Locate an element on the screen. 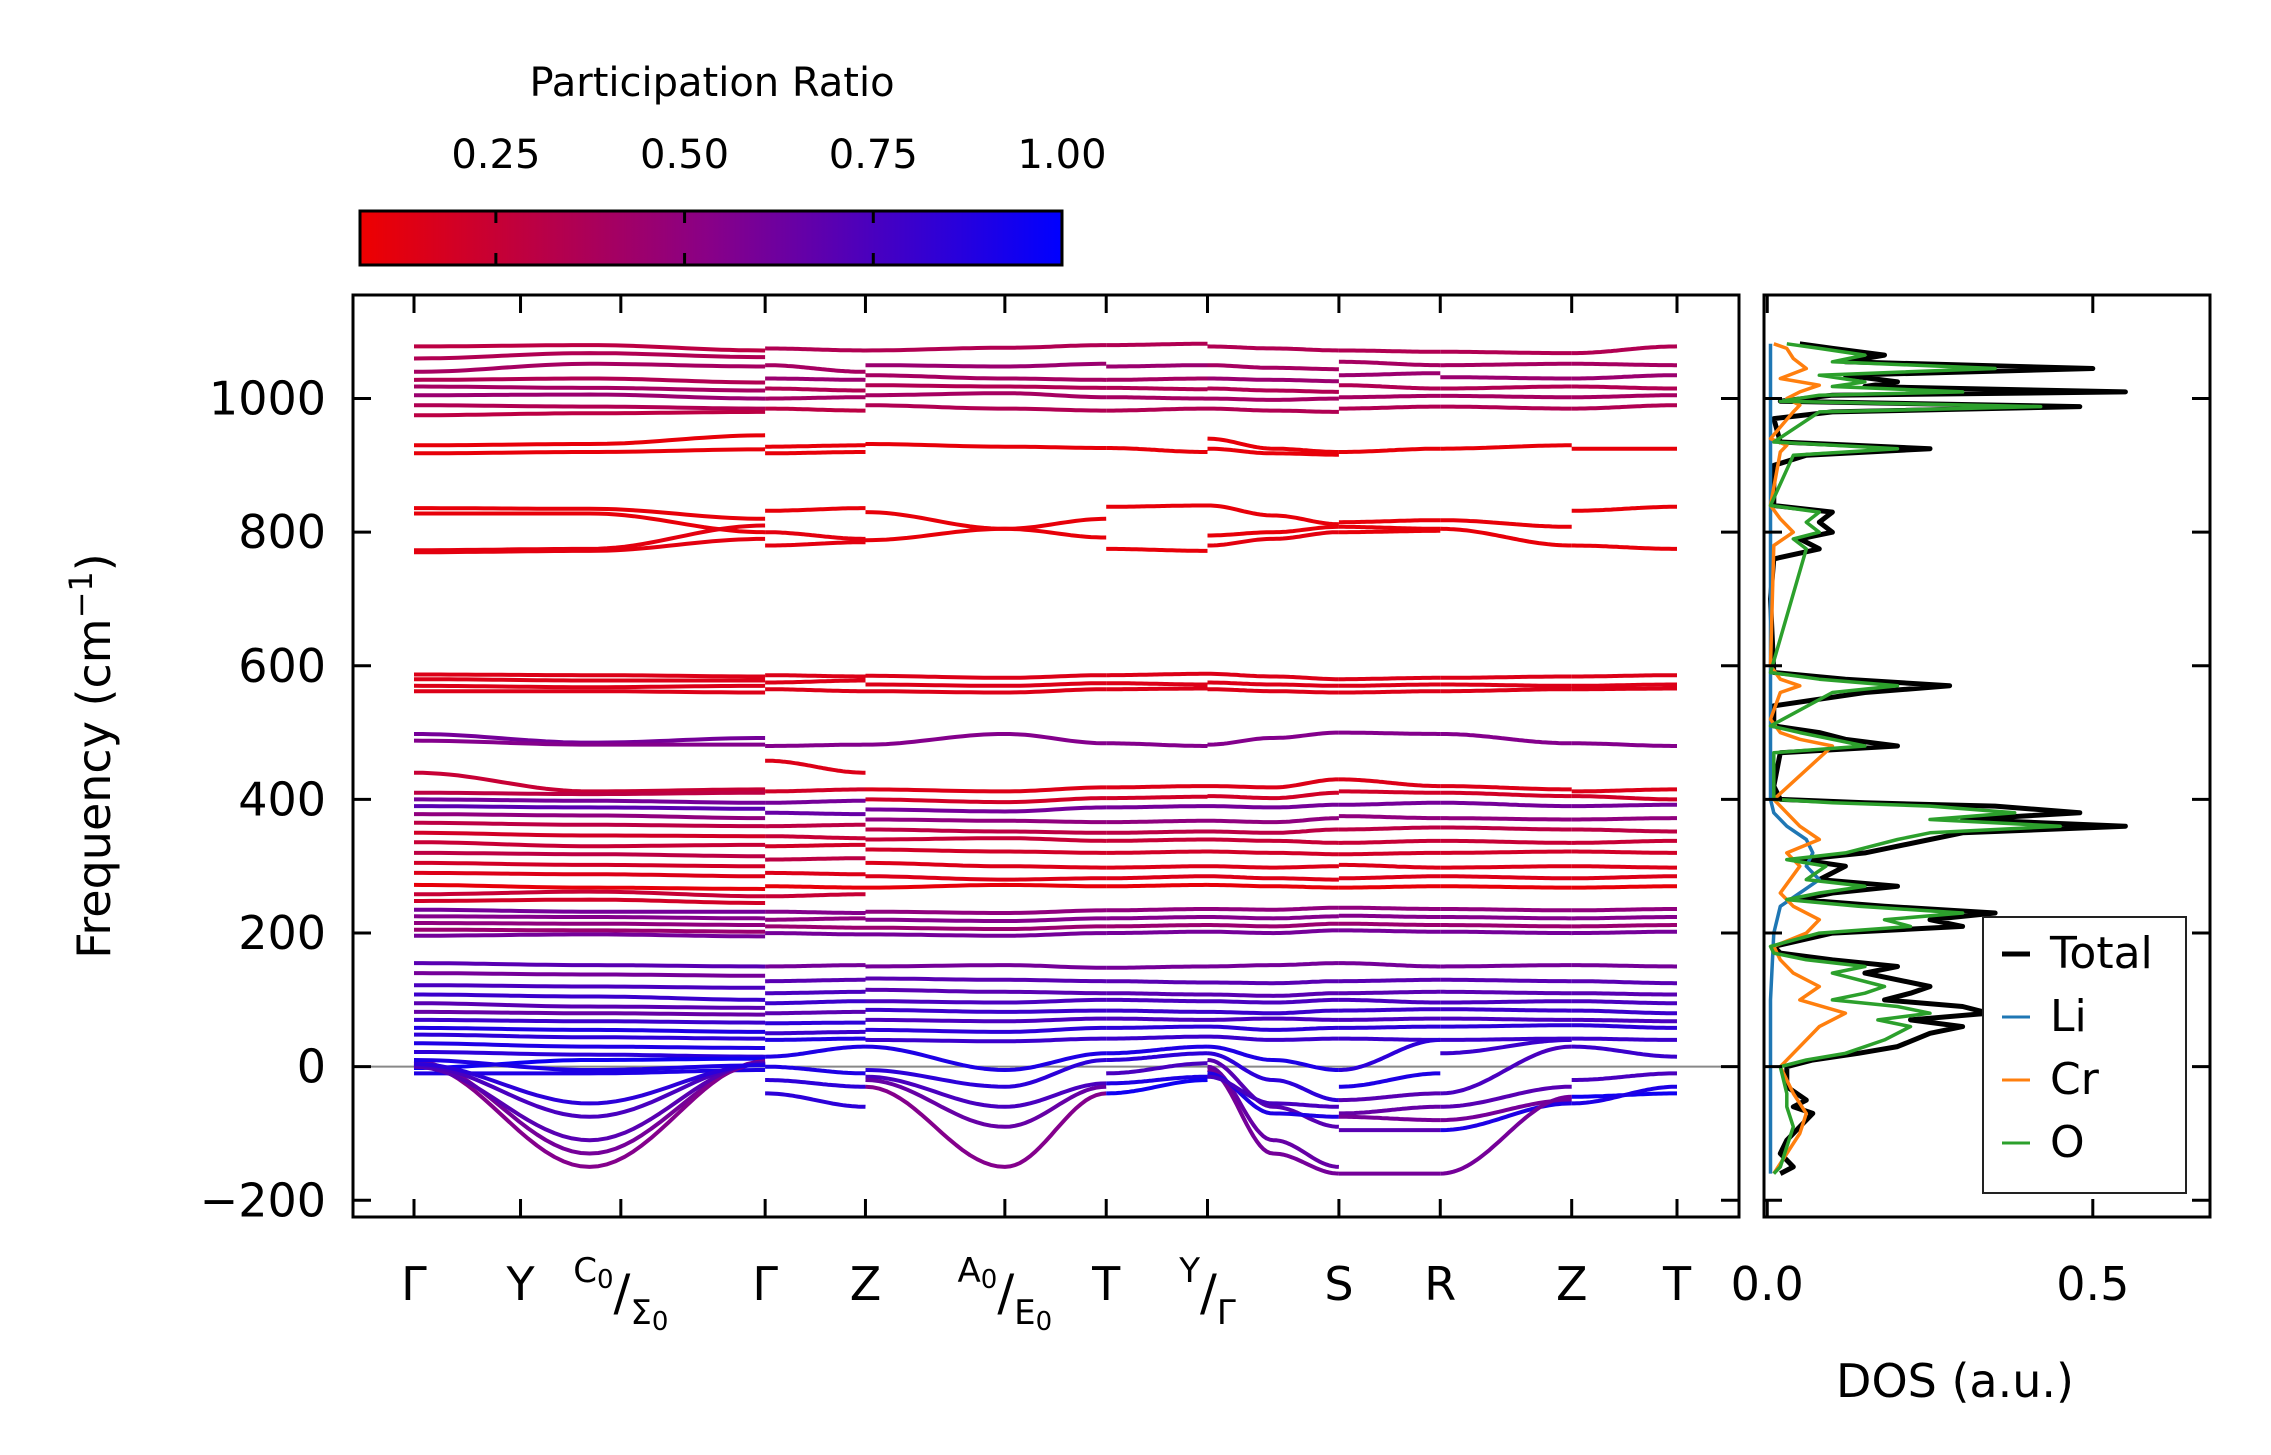 Image resolution: width=2271 pixels, height=1455 pixels. legend-box is located at coordinates (2084, 1055).